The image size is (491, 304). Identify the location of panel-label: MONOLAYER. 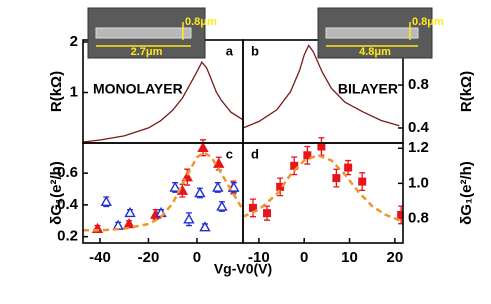
(138, 89).